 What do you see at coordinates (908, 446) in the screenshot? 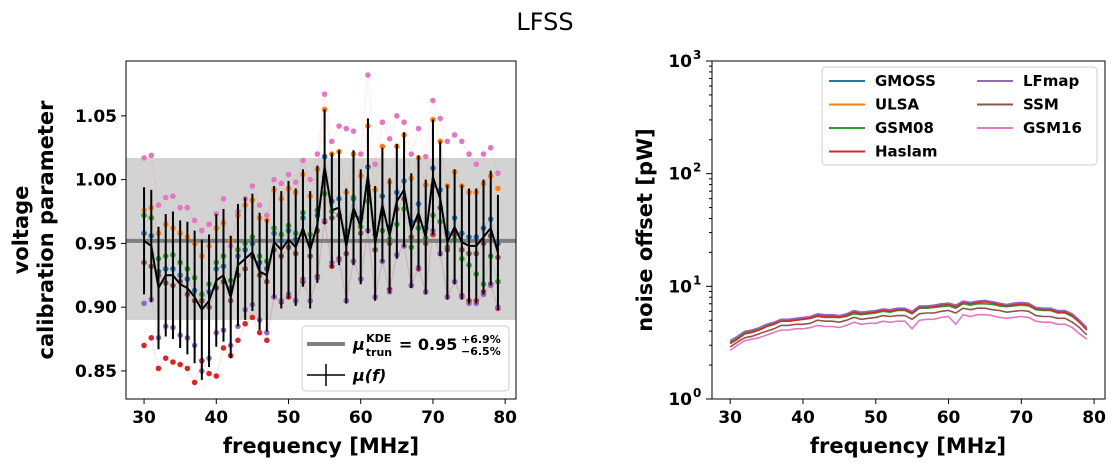
I see `right-xlabel: frequency [MHz]` at bounding box center [908, 446].